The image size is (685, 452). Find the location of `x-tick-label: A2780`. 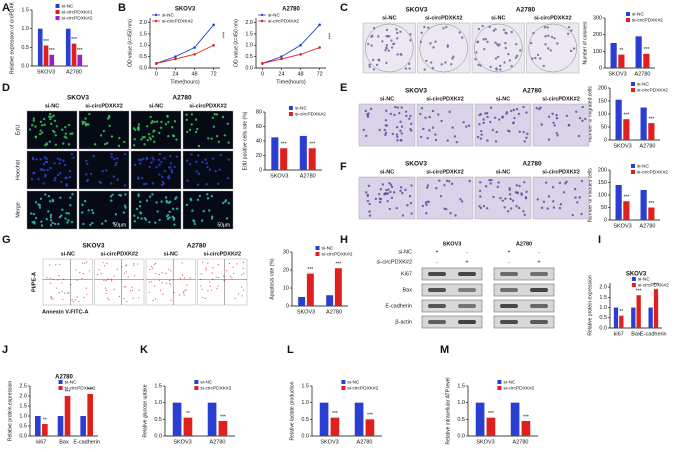

x-tick-label: A2780 is located at coordinates (648, 226).